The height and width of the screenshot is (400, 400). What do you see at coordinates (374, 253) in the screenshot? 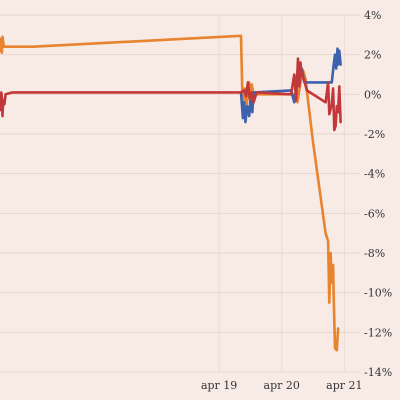
I see `y-tick-label: -8%` at bounding box center [374, 253].